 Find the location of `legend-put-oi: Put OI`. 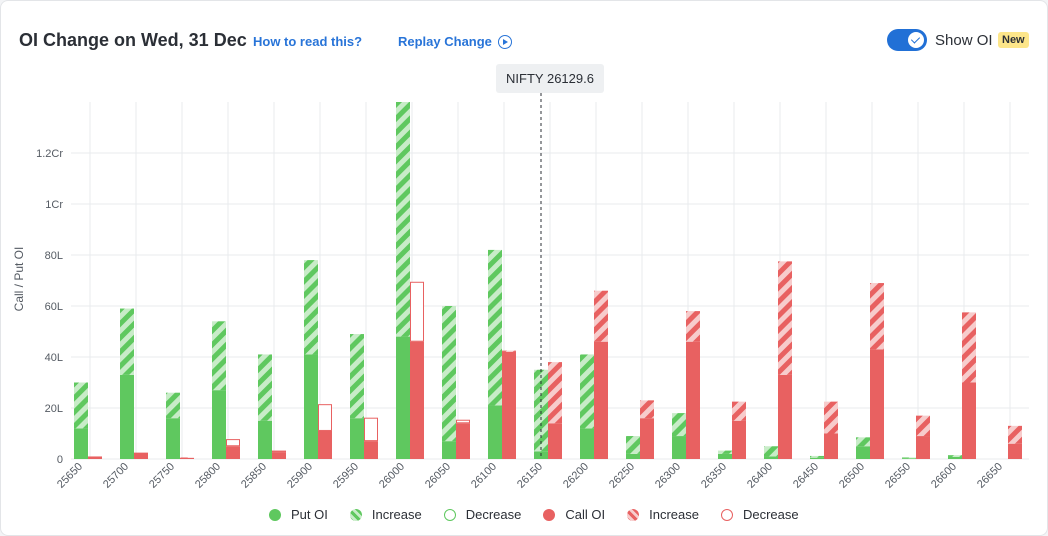

legend-put-oi: Put OI is located at coordinates (298, 514).